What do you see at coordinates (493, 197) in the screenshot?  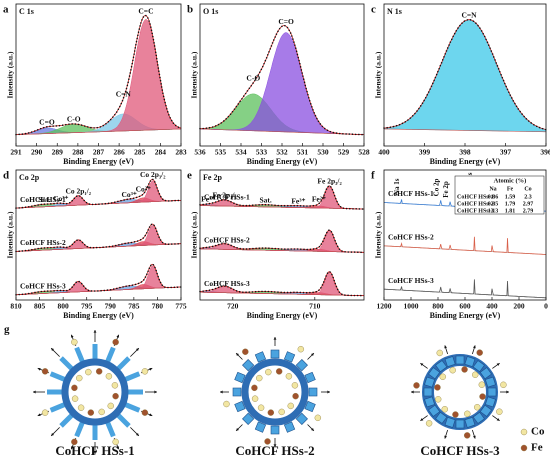 I see `table-cell: 0.86` at bounding box center [493, 197].